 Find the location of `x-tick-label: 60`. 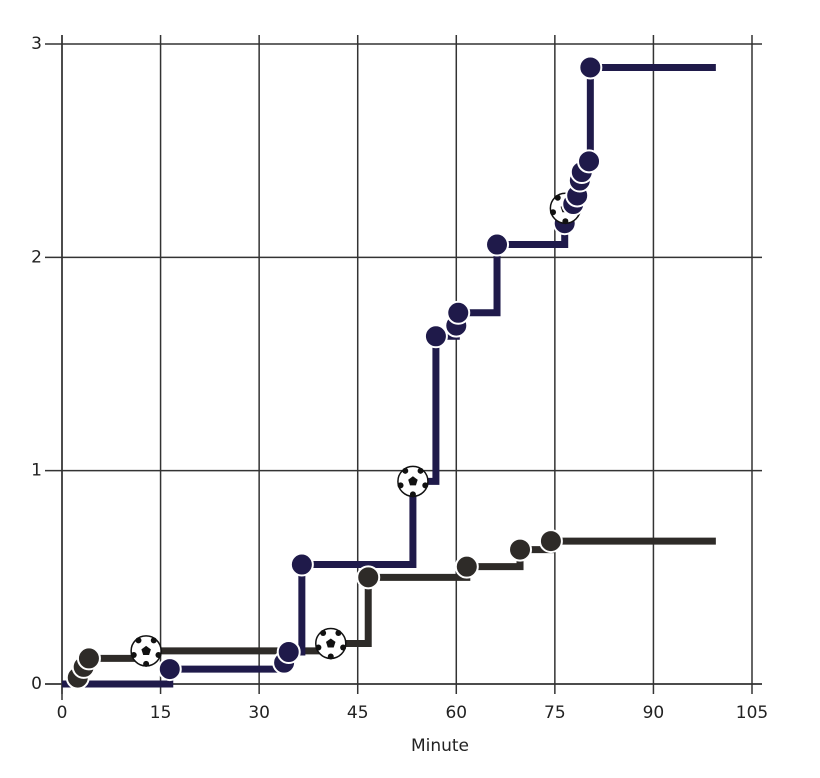

x-tick-label: 60 is located at coordinates (456, 713).